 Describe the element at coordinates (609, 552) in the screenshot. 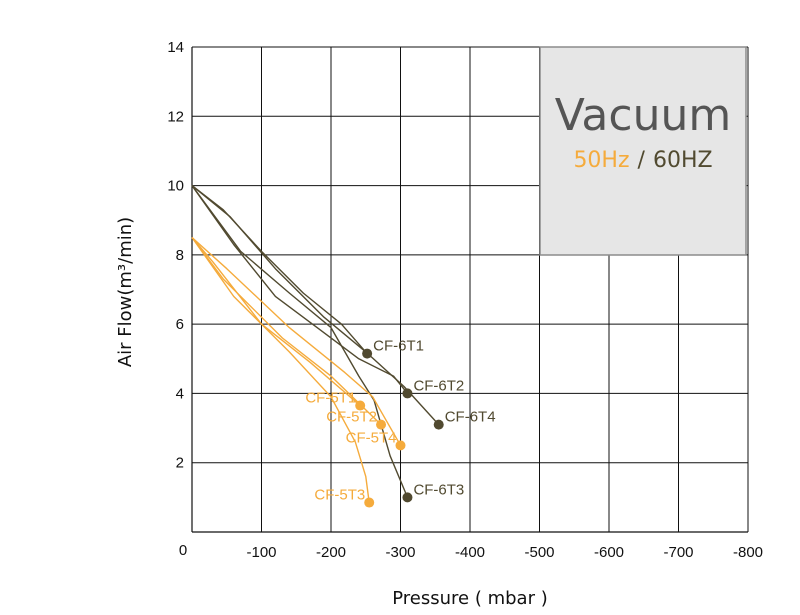

I see `x-tick-label: -600` at that location.